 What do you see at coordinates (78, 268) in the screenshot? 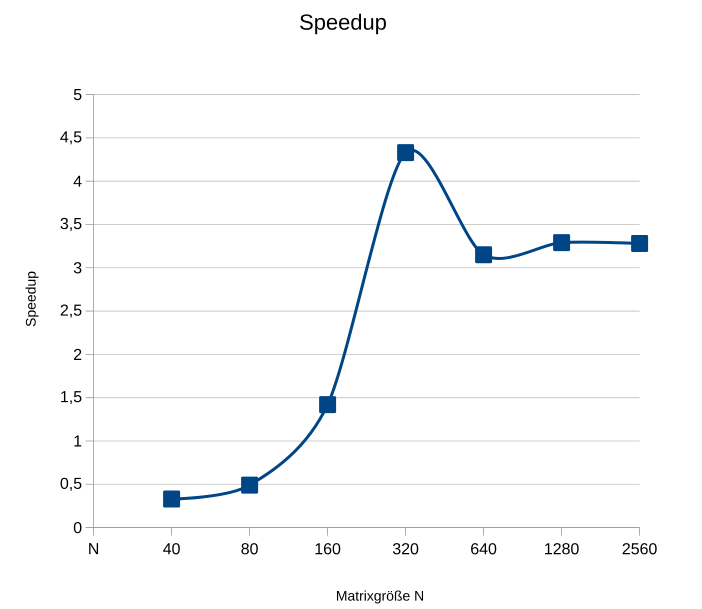
I see `y-tick-label: 3` at bounding box center [78, 268].